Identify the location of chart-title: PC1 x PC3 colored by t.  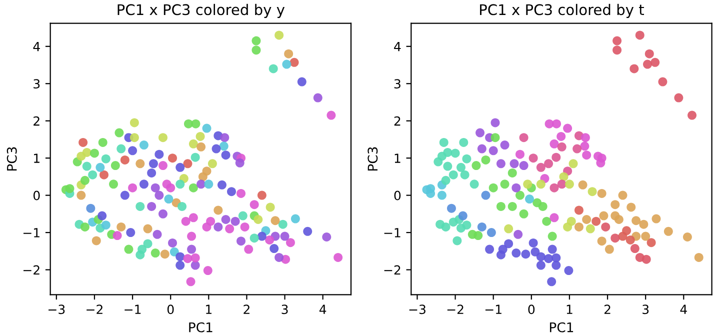
(562, 11).